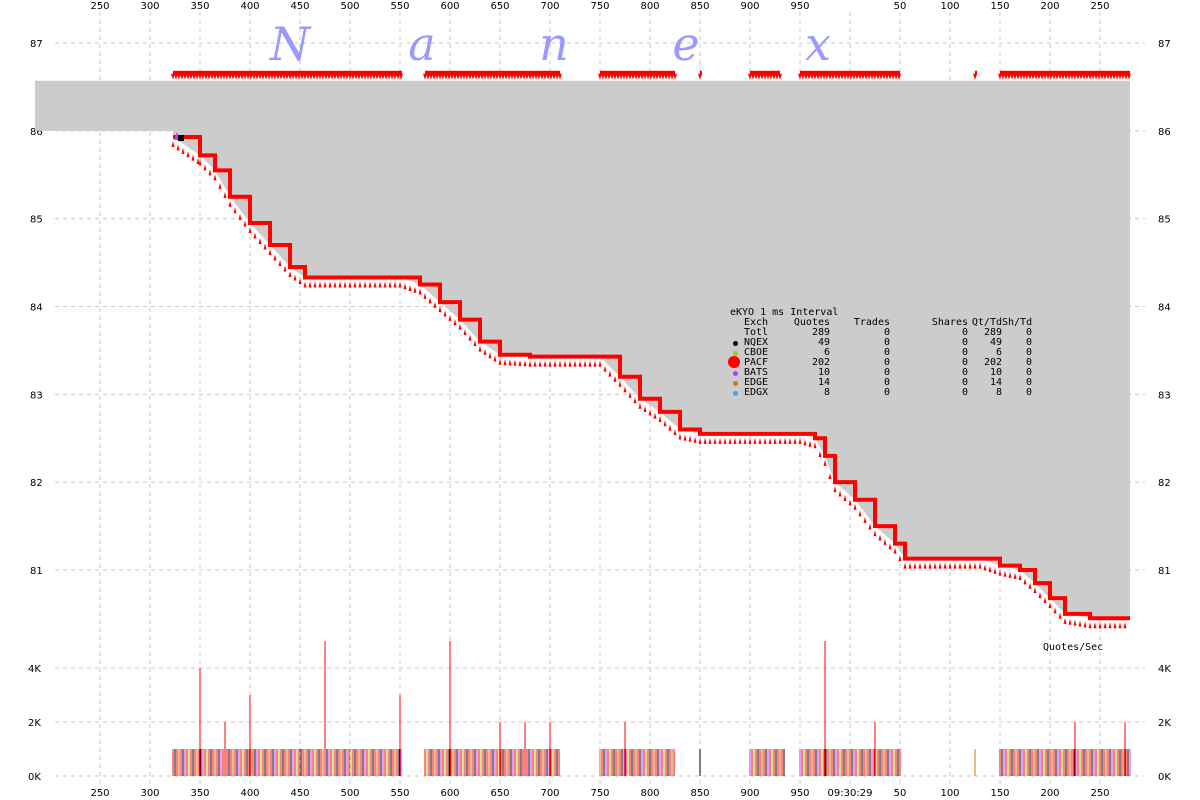  What do you see at coordinates (399, 793) in the screenshot?
I see `x-tick-label-bottom: 550` at bounding box center [399, 793].